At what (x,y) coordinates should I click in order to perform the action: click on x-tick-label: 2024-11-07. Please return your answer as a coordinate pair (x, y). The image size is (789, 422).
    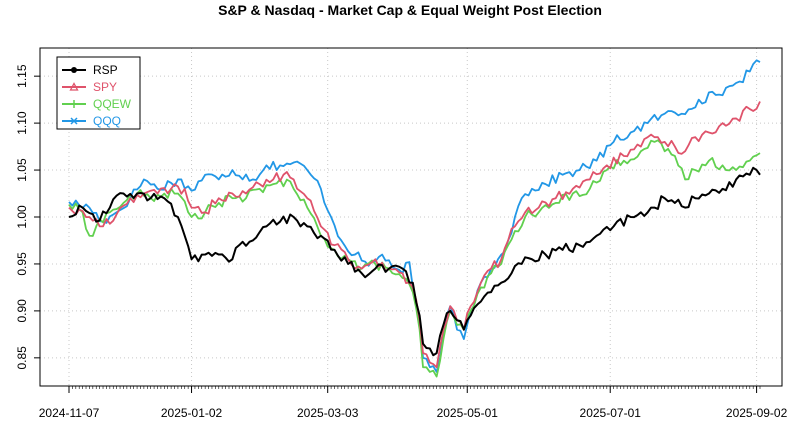
    Looking at the image, I should click on (69, 413).